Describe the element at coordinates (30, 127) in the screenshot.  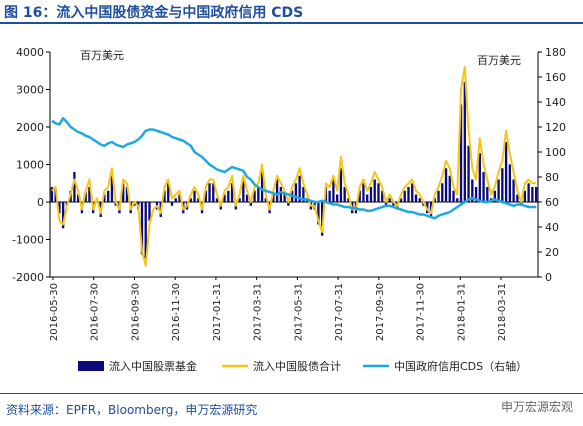
I see `left-axis-tick-label: 2000` at that location.